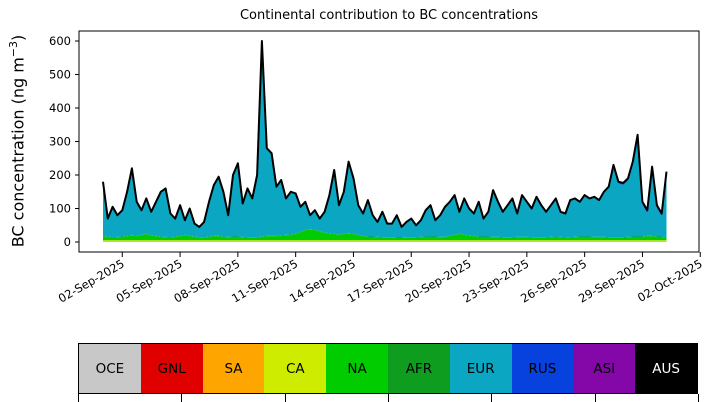 This screenshot has height=402, width=707. I want to click on y-tick-label: 500, so click(60, 75).